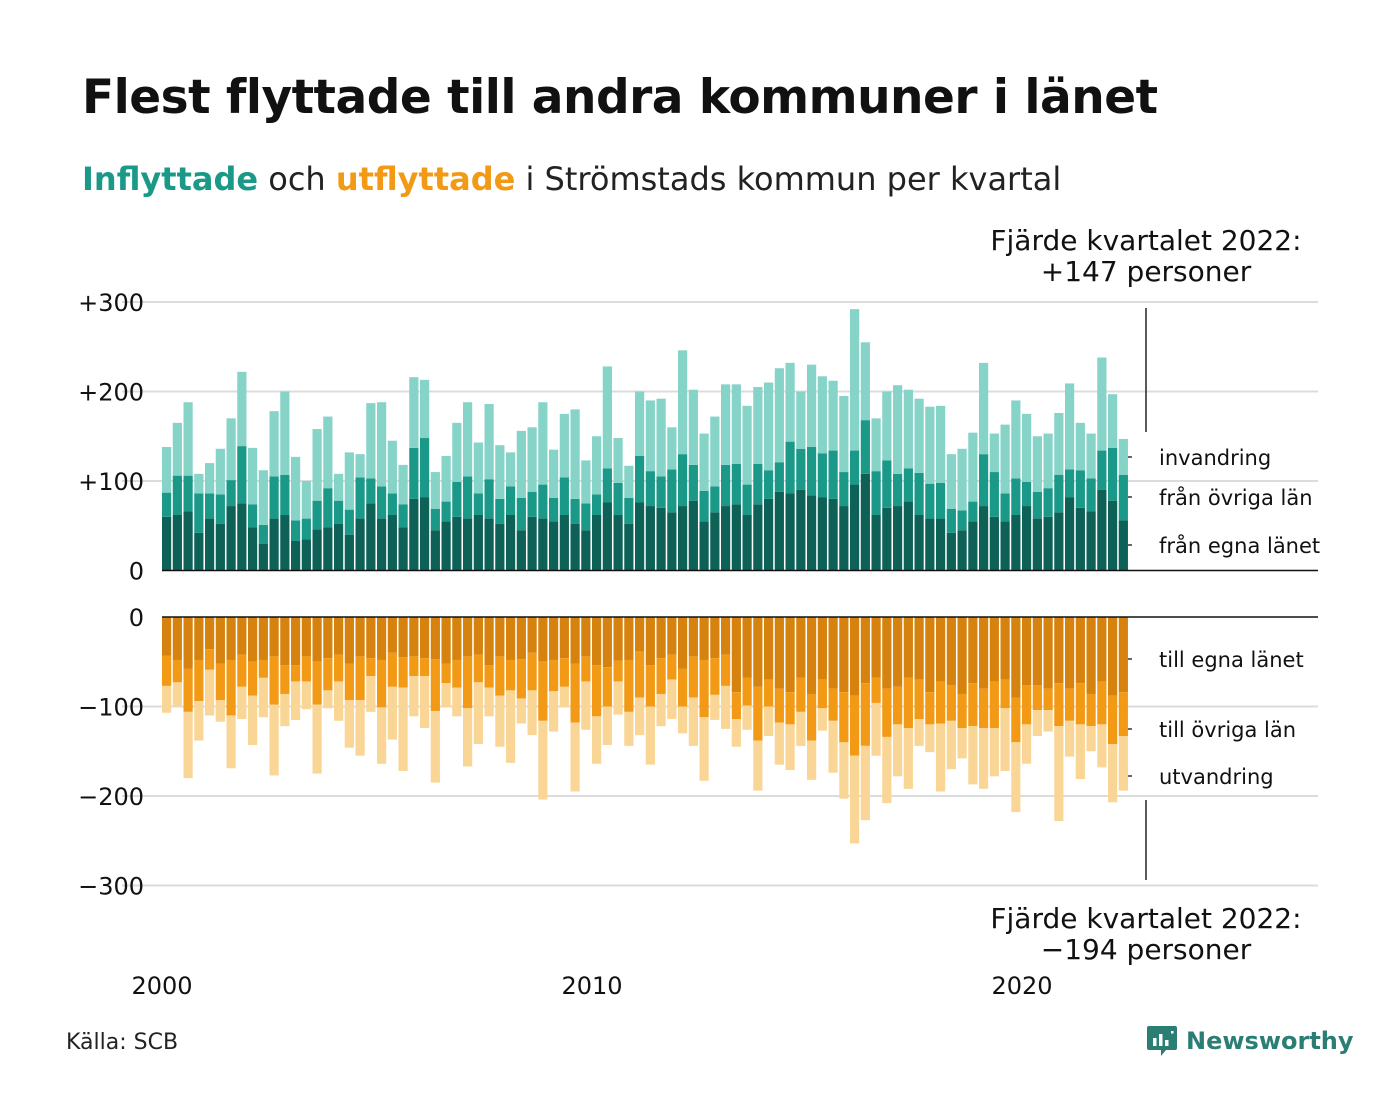 This screenshot has width=1400, height=1120. I want to click on x-tick-label: 2020, so click(1021, 986).